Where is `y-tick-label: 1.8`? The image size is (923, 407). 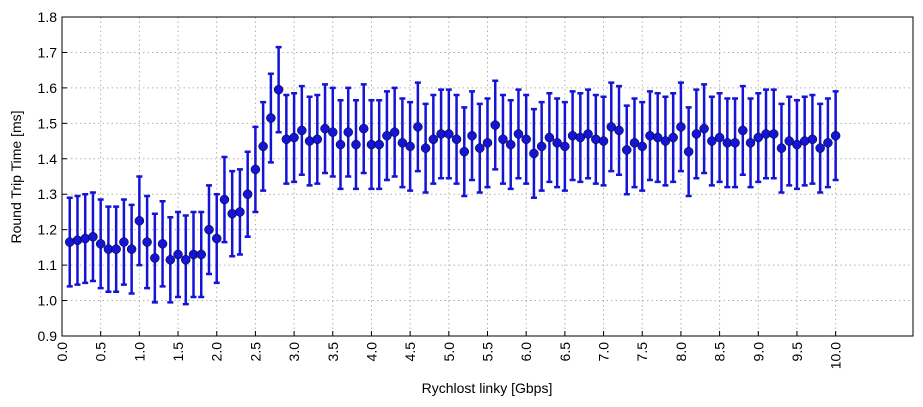 y-tick-label: 1.8 is located at coordinates (48, 17).